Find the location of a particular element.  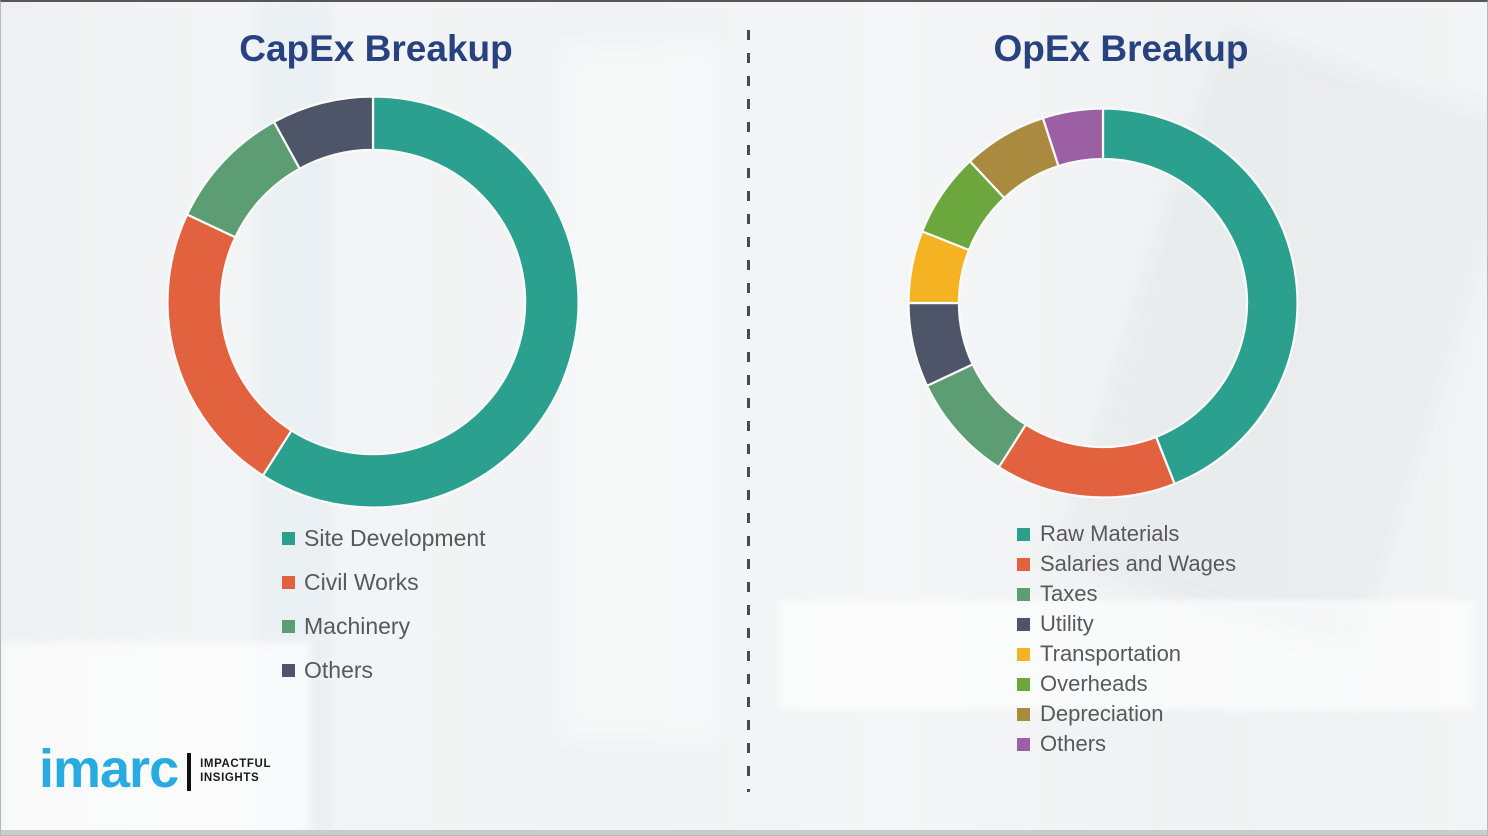

donut-segment-salaries-and-wages is located at coordinates (1086, 461).